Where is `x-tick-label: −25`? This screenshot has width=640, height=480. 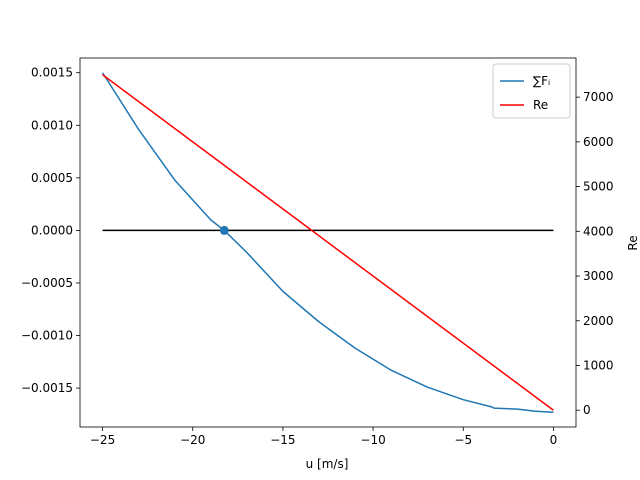 x-tick-label: −25 is located at coordinates (102, 440).